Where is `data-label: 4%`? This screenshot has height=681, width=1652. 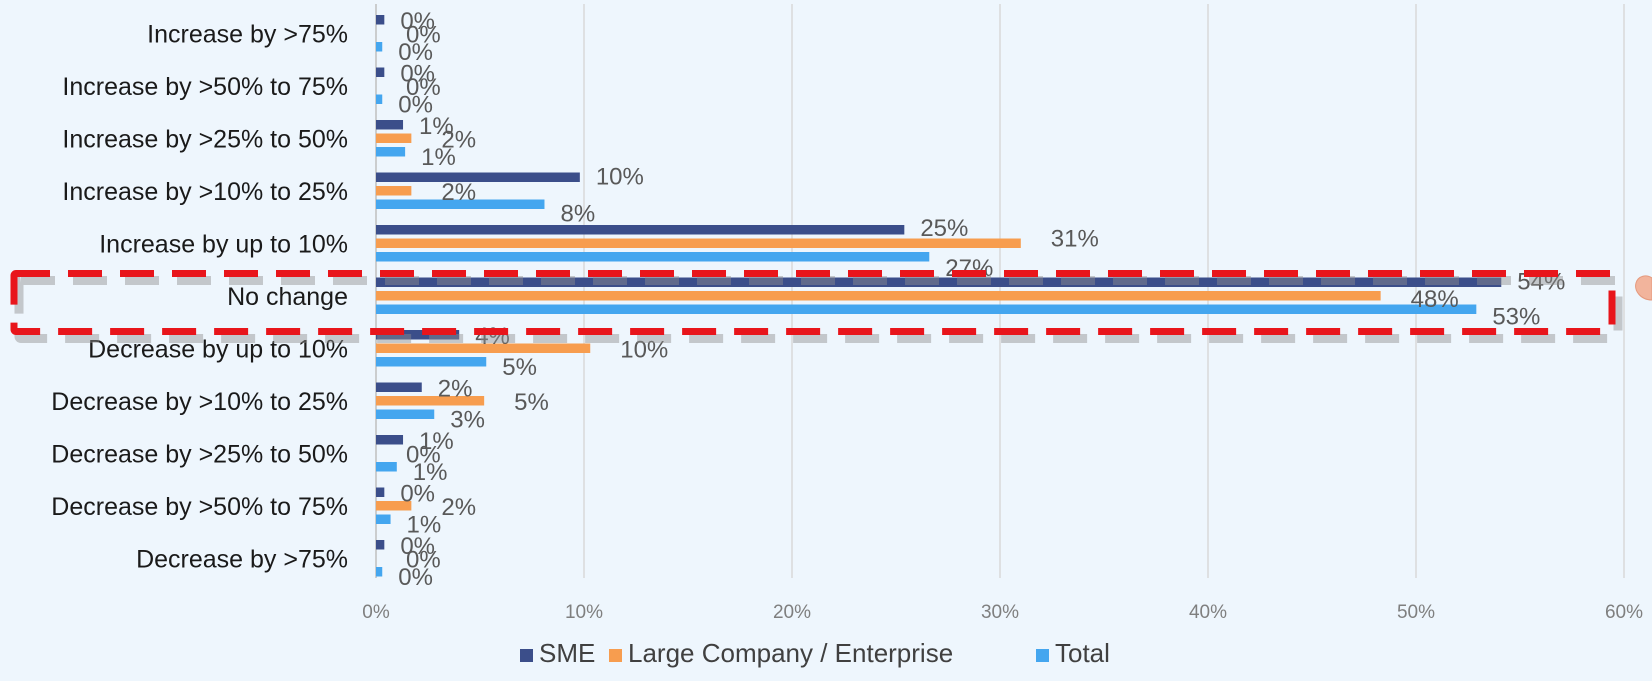 data-label: 4% is located at coordinates (492, 336).